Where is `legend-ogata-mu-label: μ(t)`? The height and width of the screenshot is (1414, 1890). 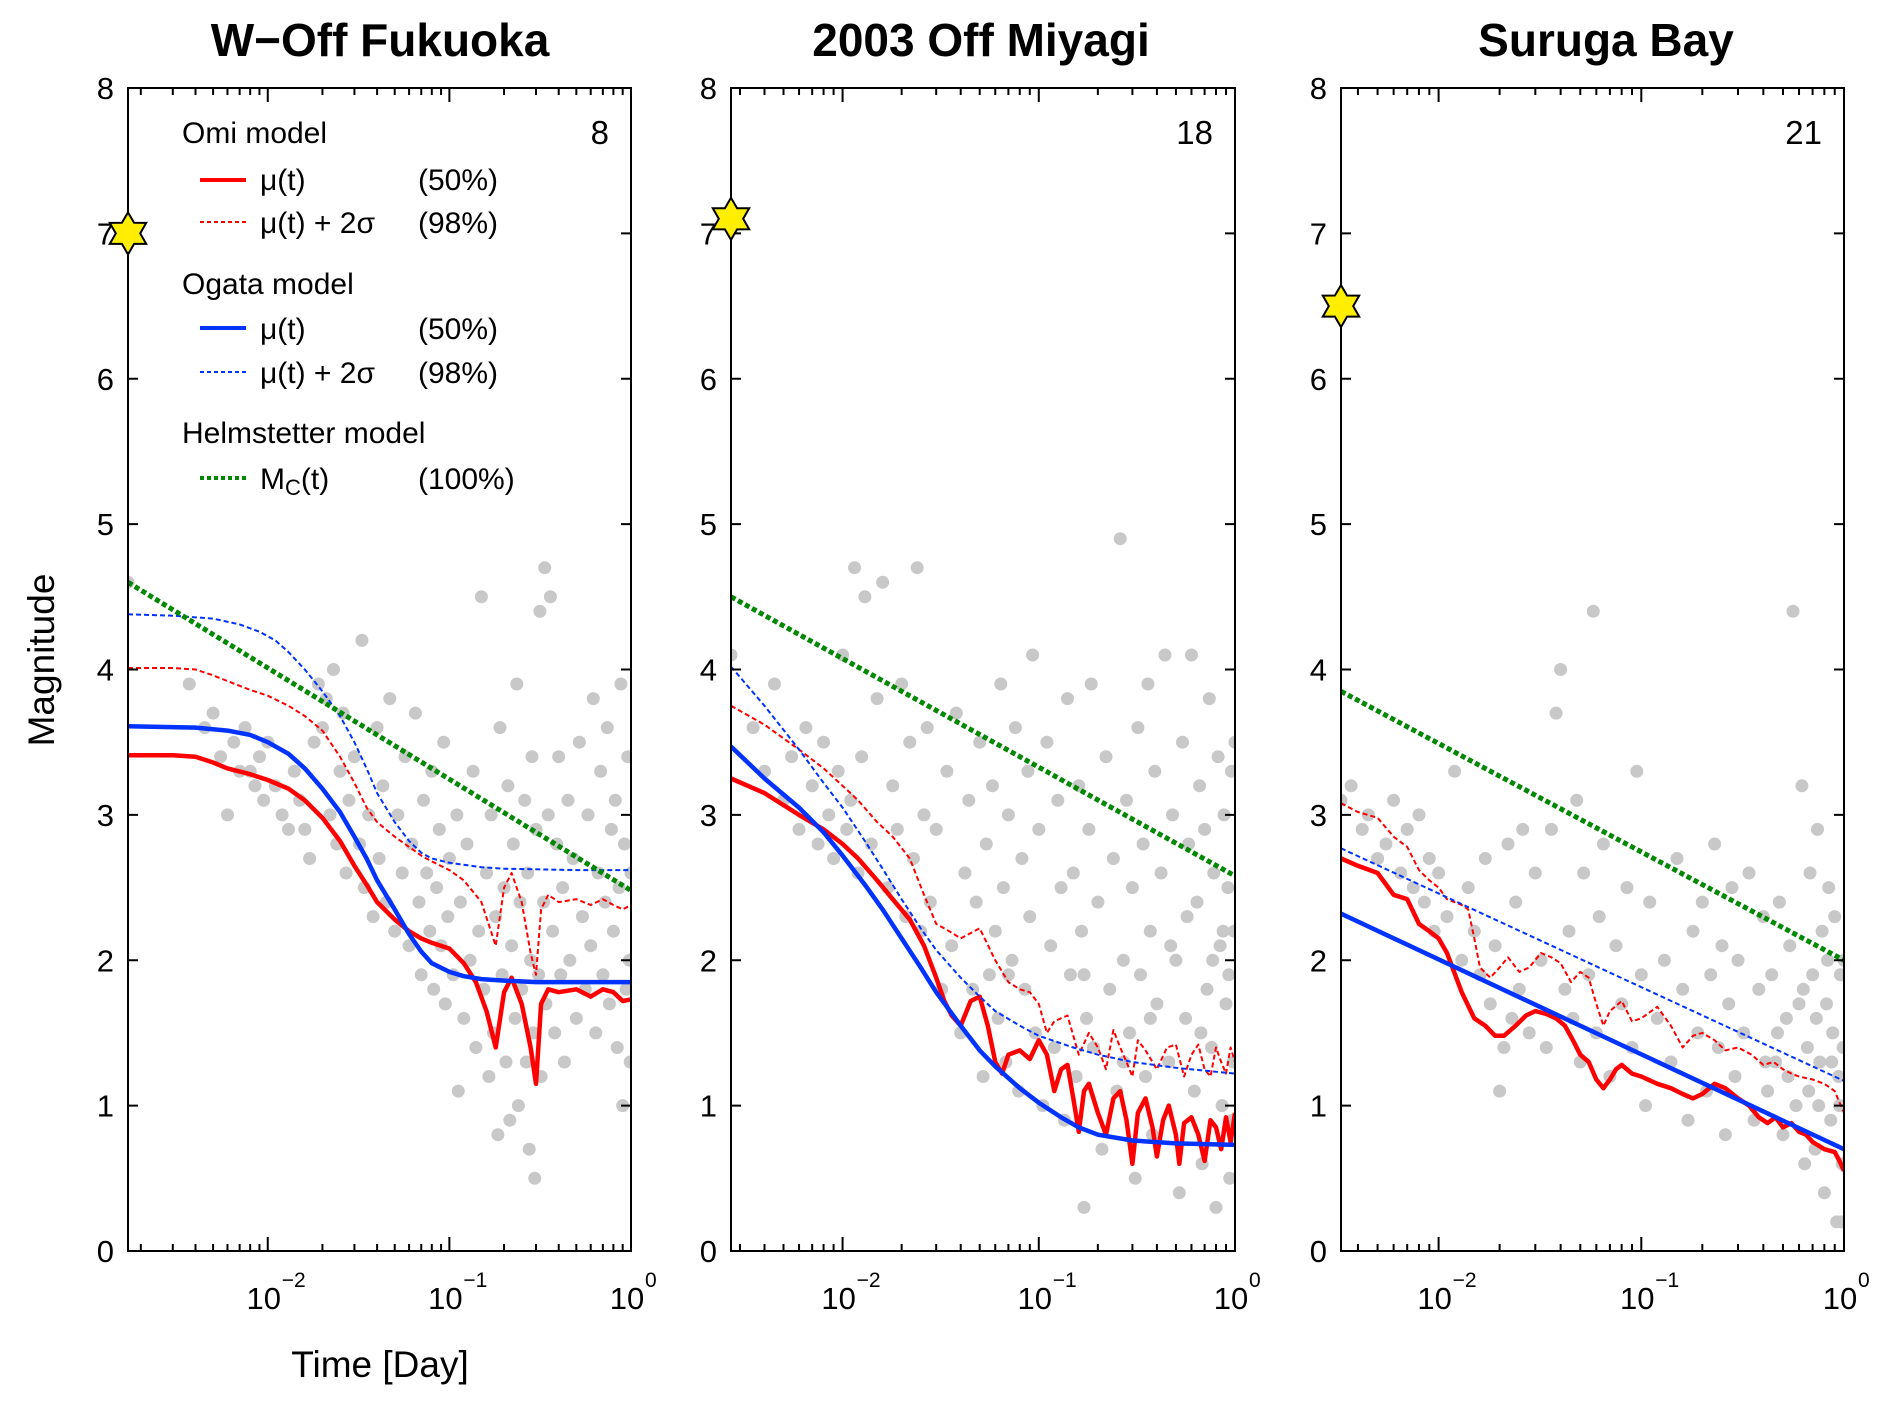 legend-ogata-mu-label: μ(t) is located at coordinates (283, 329).